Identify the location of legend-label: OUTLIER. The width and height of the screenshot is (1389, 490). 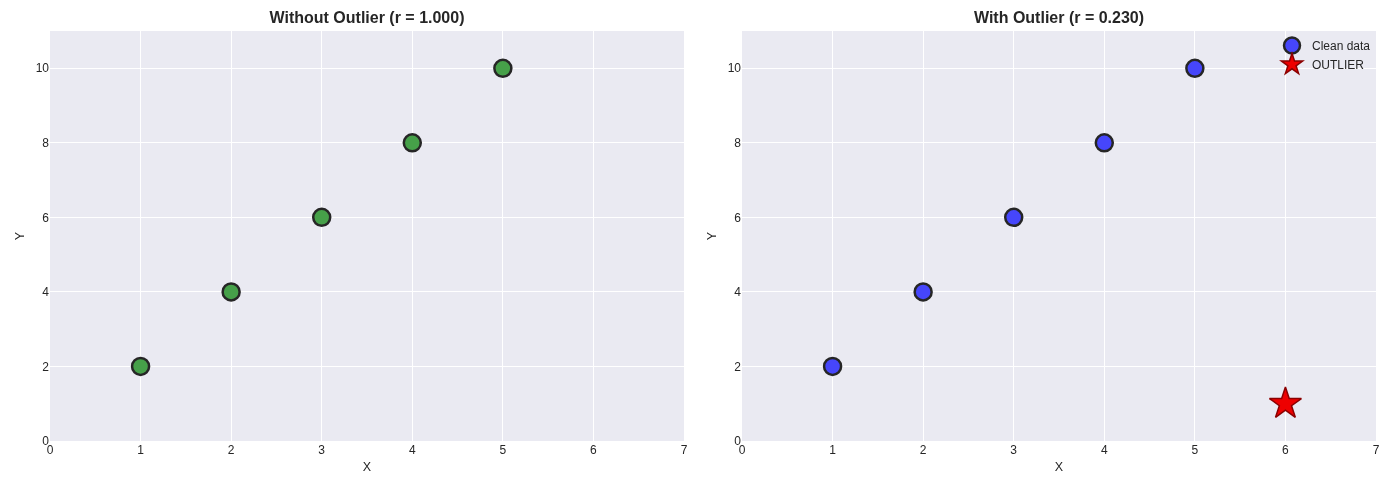
(1338, 65).